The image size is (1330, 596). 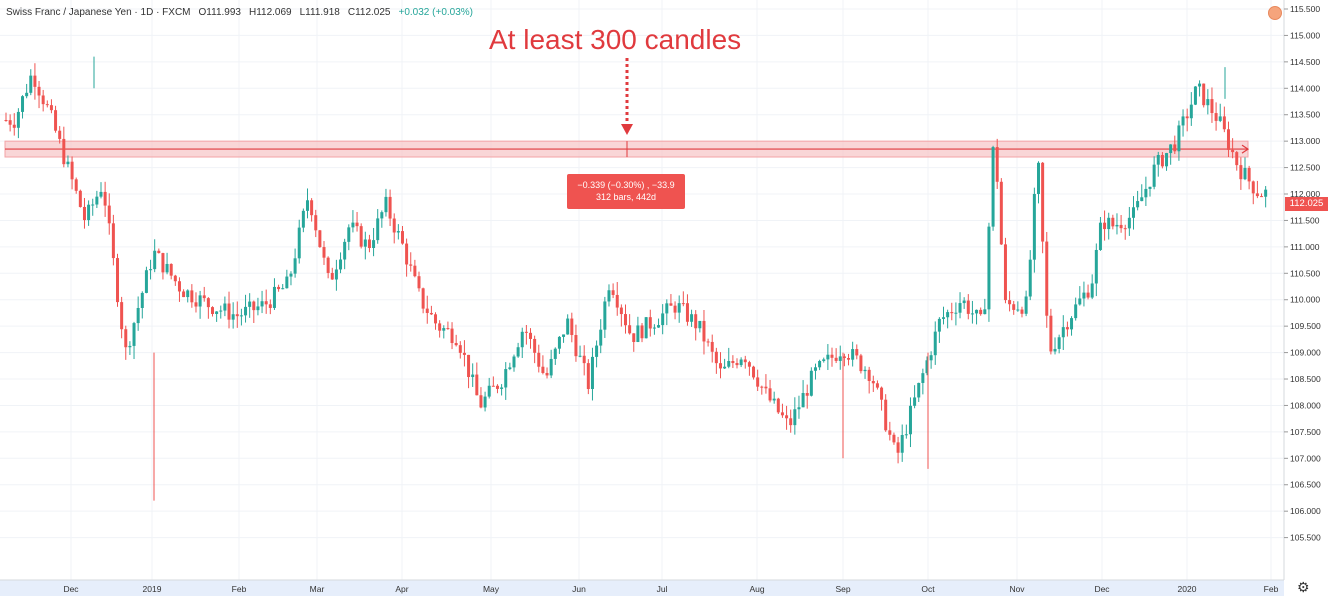 I want to click on price-tick-label: 111.500, so click(x=1305, y=220).